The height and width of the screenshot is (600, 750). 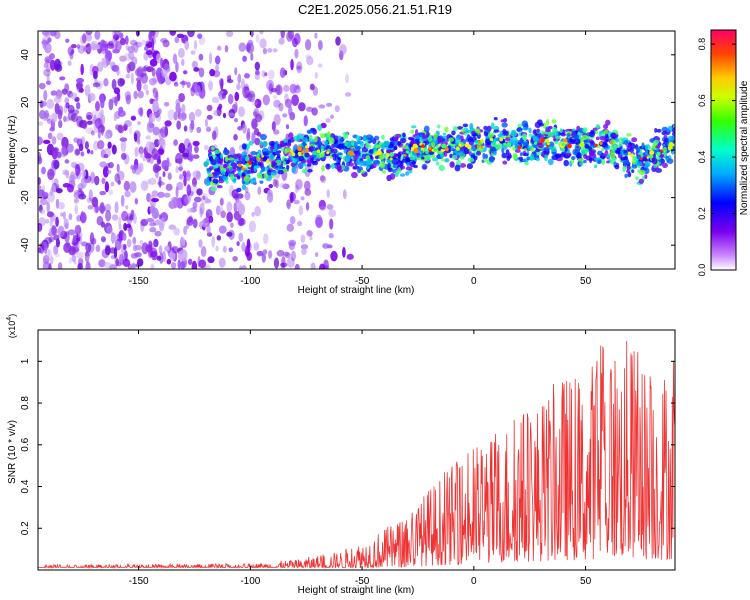 What do you see at coordinates (702, 100) in the screenshot?
I see `colorbar-tick-label: 0.6` at bounding box center [702, 100].